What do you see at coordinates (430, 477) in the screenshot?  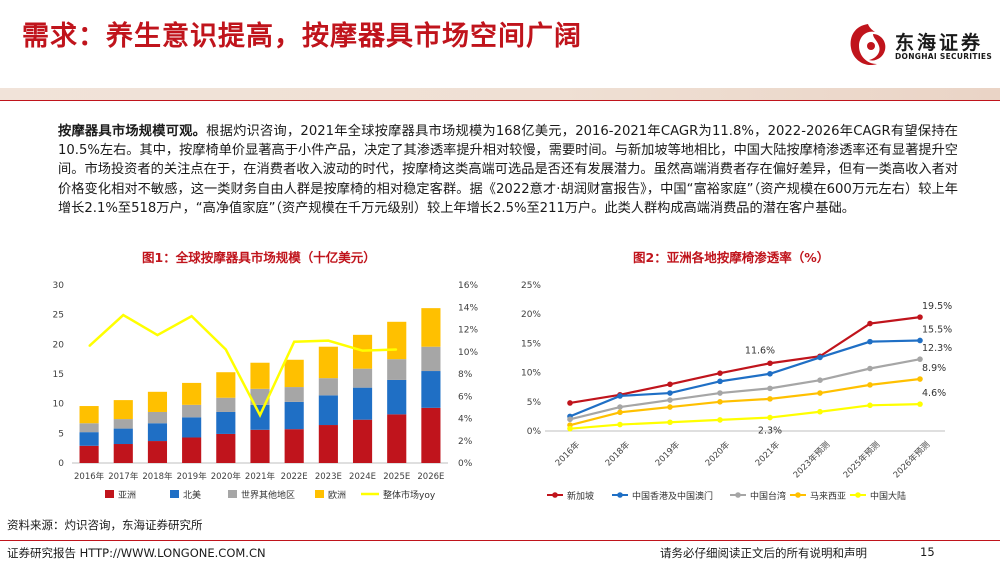 I see `x-tick-label: 2026E` at bounding box center [430, 477].